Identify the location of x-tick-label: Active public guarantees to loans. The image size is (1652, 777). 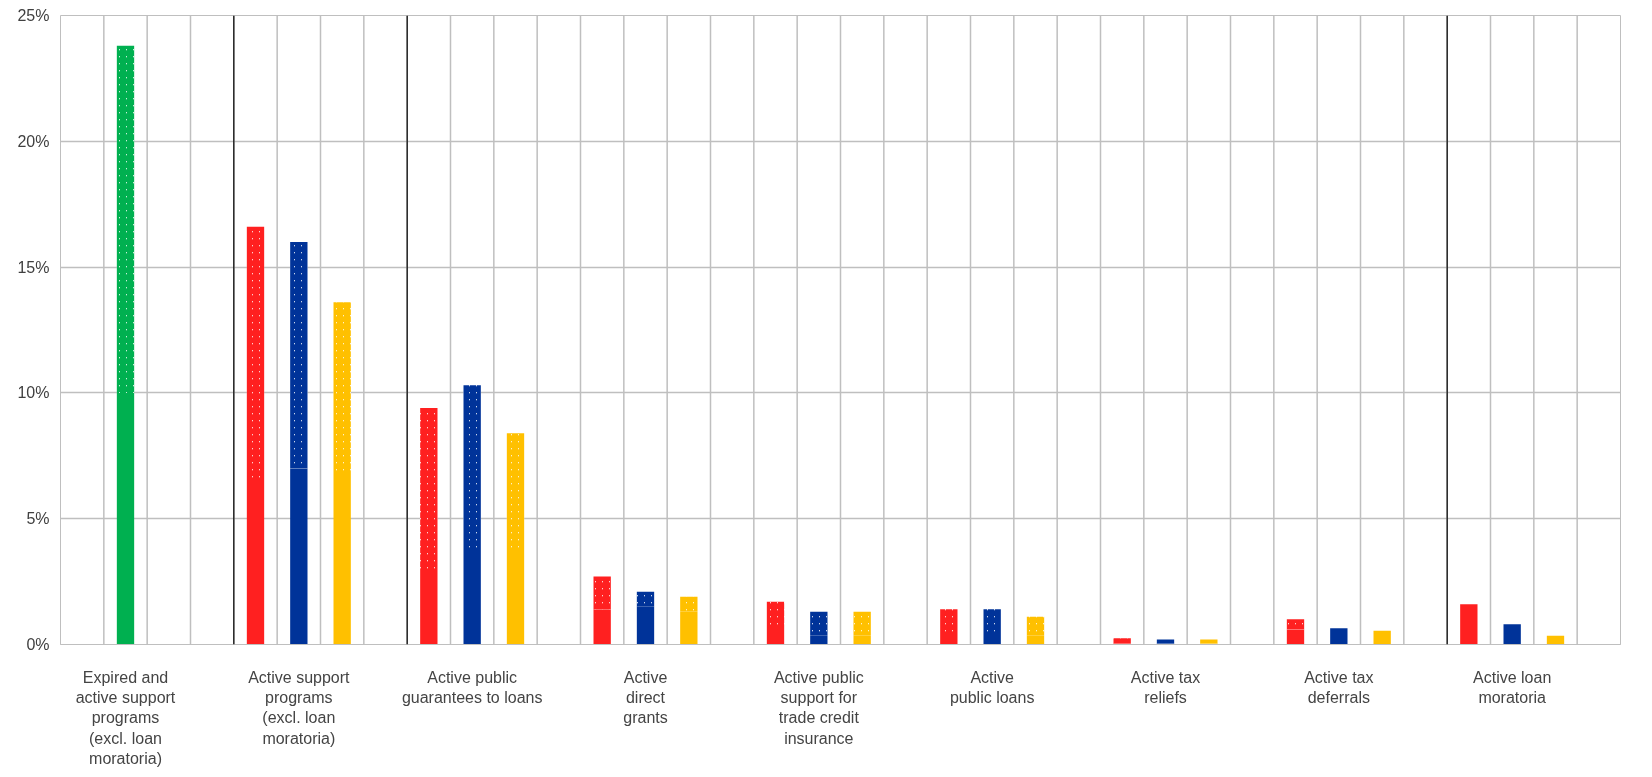
(472, 687).